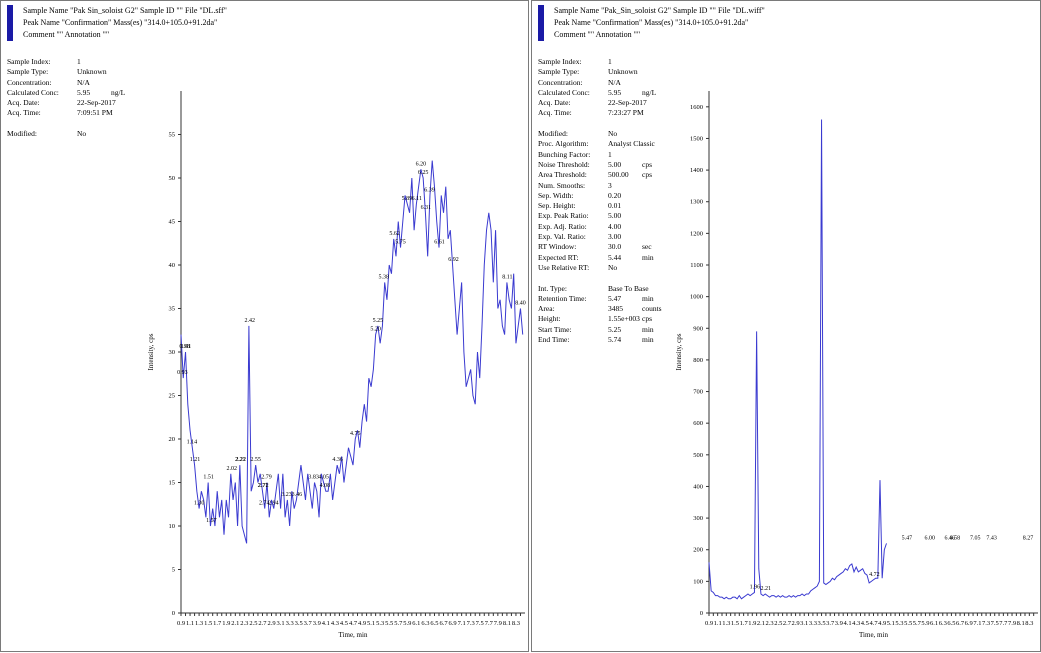  Describe the element at coordinates (217, 623) in the screenshot. I see `x-tick-label: 1.7` at that location.